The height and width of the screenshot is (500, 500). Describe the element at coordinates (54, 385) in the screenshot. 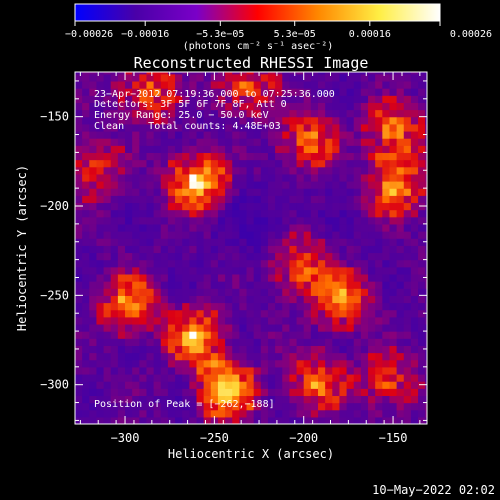

I see `y-tick-label: −300` at that location.